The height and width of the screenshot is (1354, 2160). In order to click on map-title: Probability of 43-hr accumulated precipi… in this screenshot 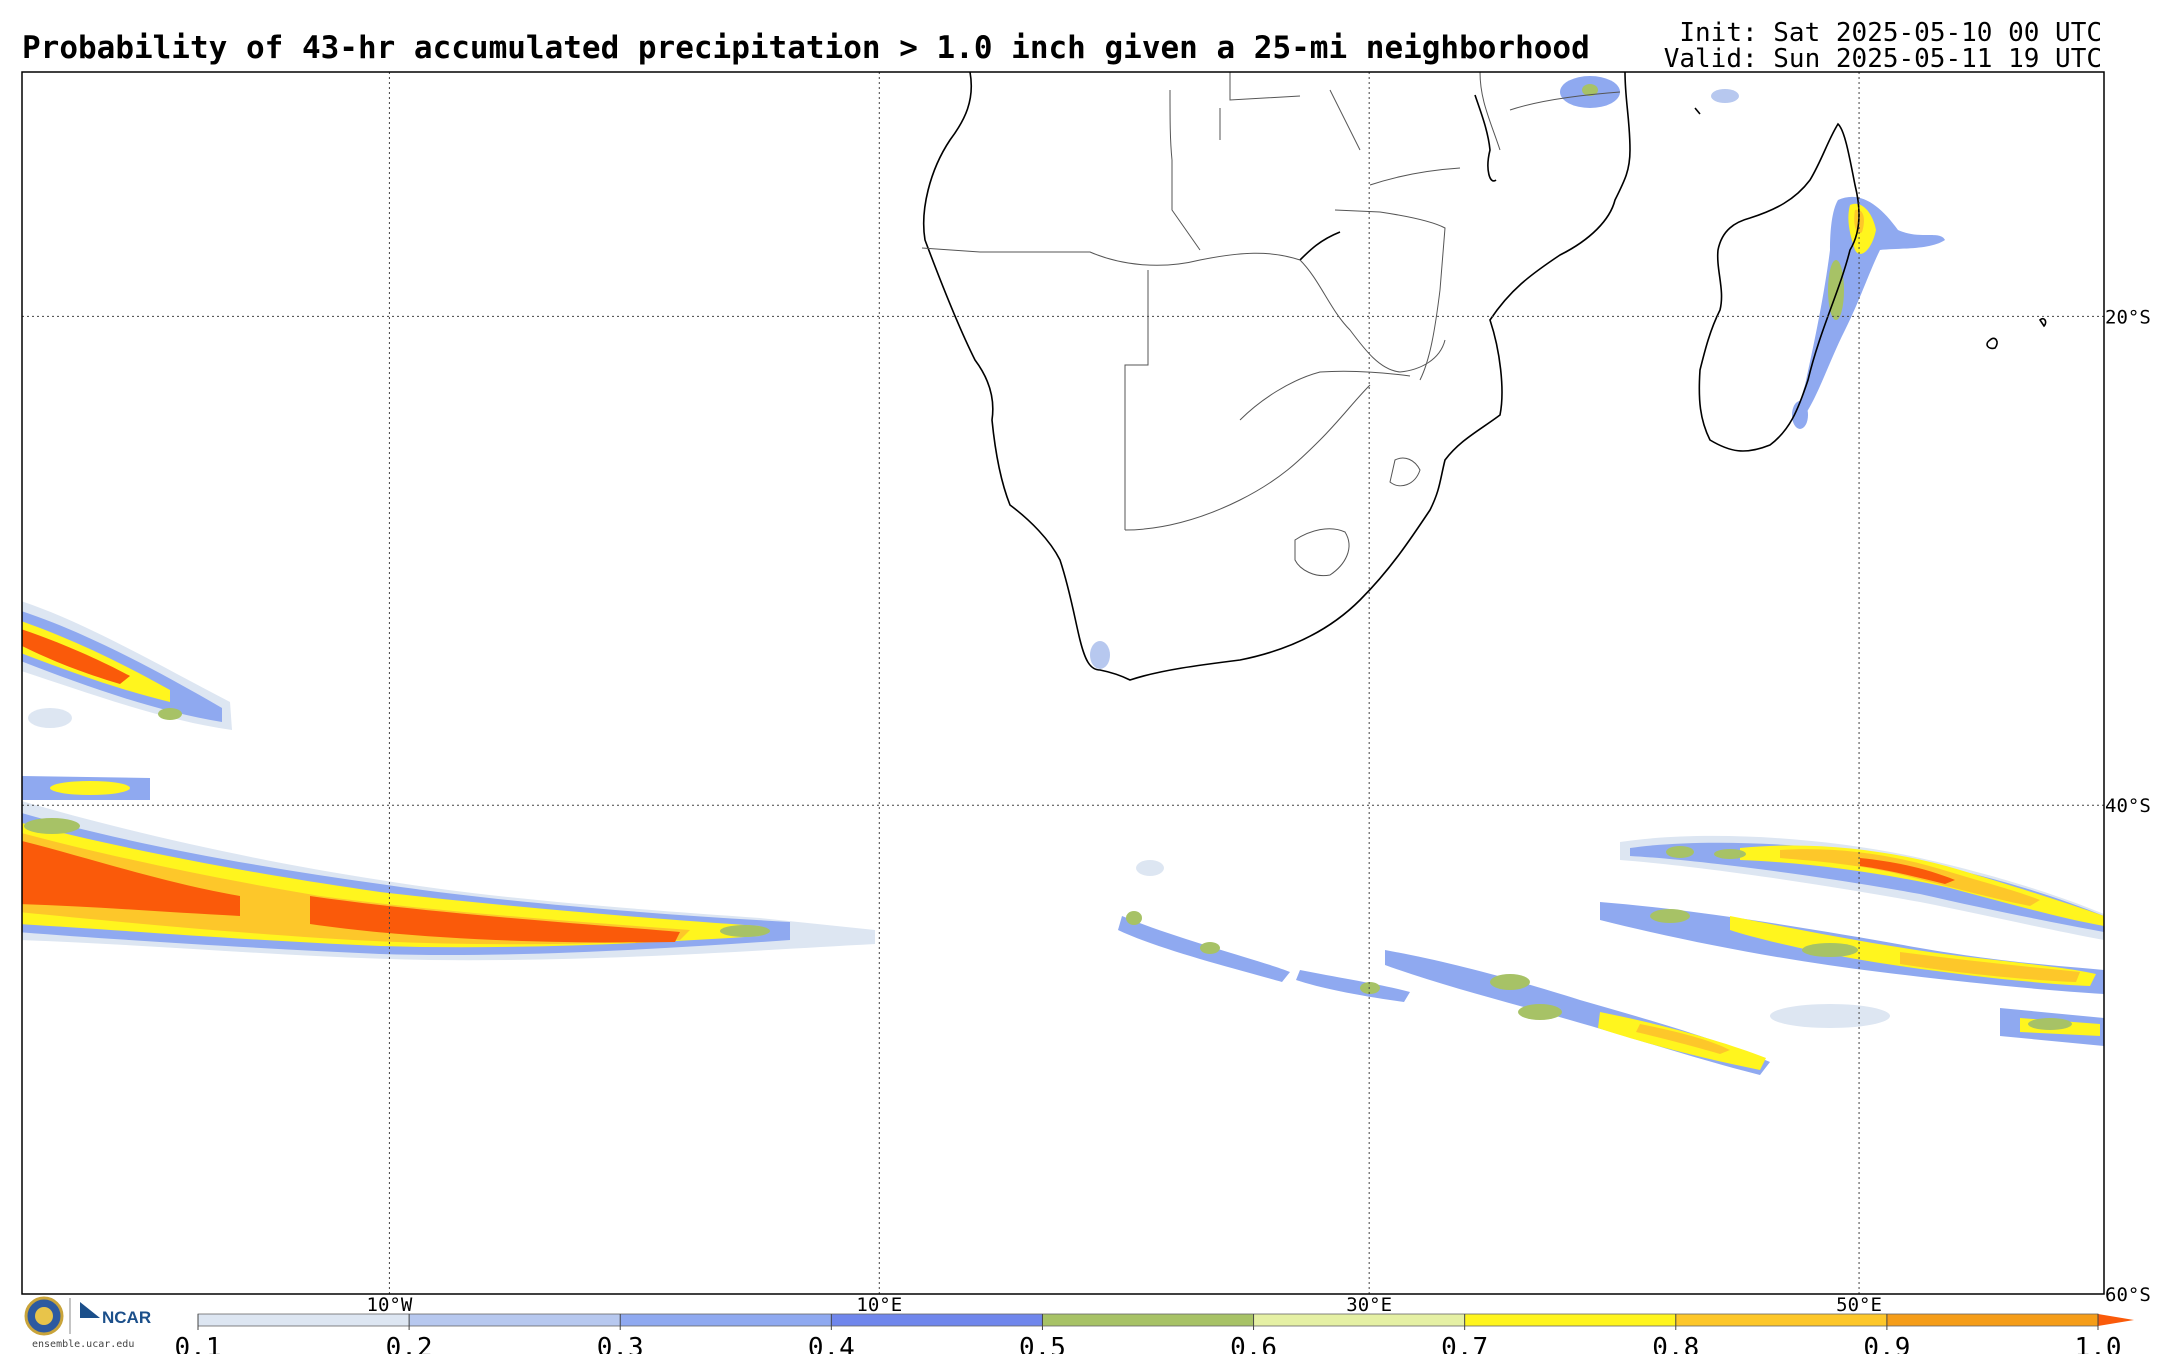, I will do `click(806, 48)`.